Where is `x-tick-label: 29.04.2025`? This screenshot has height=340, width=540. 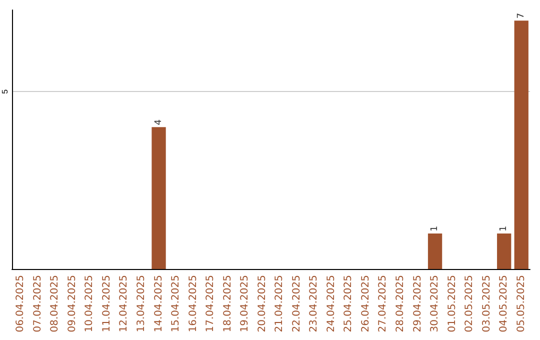
x-tick-label: 29.04.2025 is located at coordinates (418, 303).